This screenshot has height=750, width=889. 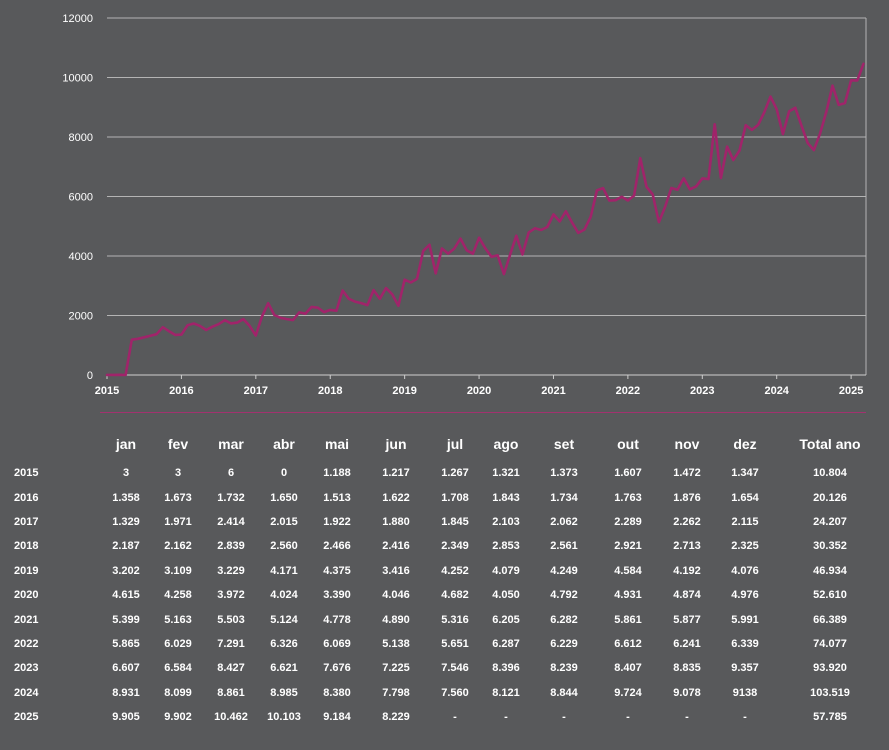 What do you see at coordinates (396, 619) in the screenshot?
I see `month-value-cell: 4.890` at bounding box center [396, 619].